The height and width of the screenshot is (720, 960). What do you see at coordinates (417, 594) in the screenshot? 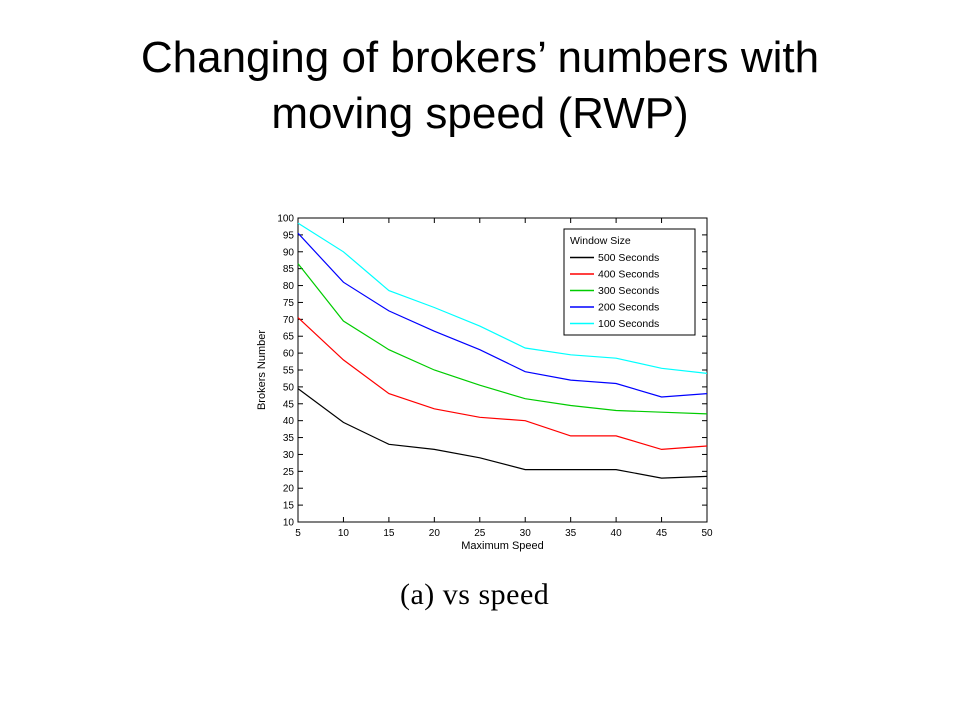
I see `caption-label: (a)` at bounding box center [417, 594].